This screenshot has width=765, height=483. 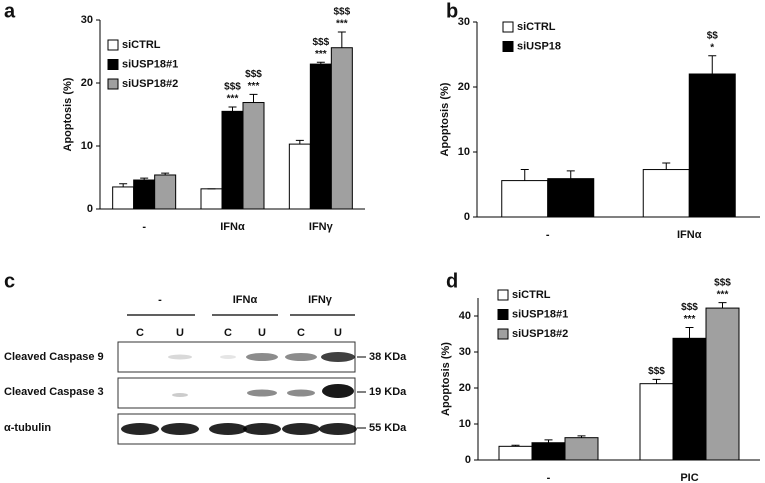 What do you see at coordinates (241, 393) in the screenshot?
I see `blot-strips` at bounding box center [241, 393].